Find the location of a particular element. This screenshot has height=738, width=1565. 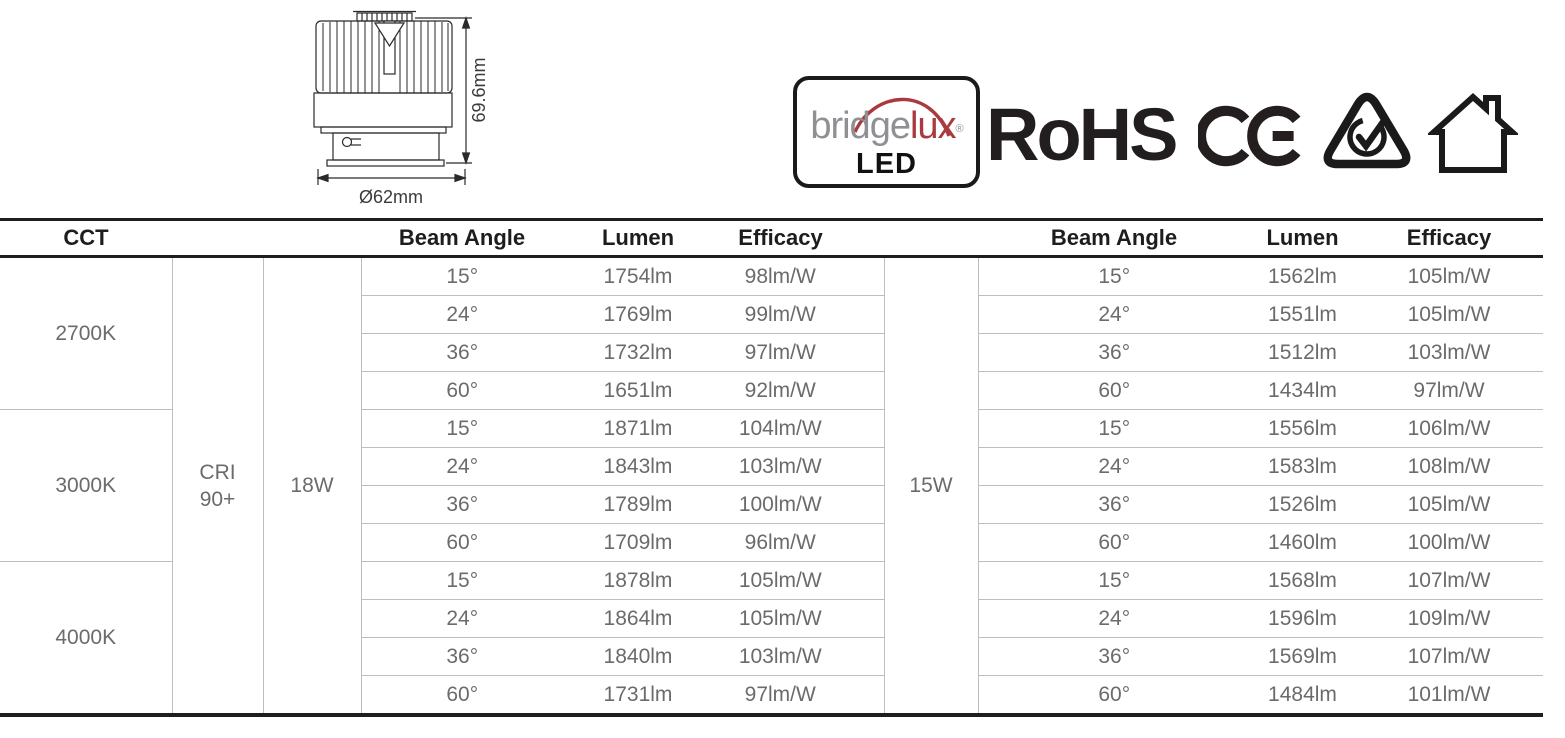

efficacy-cell: 98lm/W is located at coordinates (798, 276).